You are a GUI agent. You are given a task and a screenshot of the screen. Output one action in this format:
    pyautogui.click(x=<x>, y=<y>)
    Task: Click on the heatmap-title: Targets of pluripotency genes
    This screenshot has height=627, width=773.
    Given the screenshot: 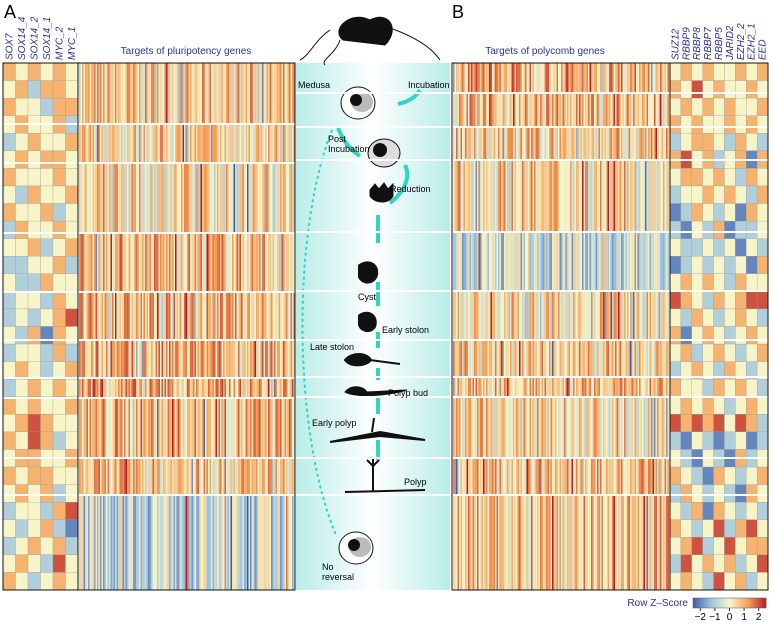 What is the action you would take?
    pyautogui.click(x=186, y=51)
    